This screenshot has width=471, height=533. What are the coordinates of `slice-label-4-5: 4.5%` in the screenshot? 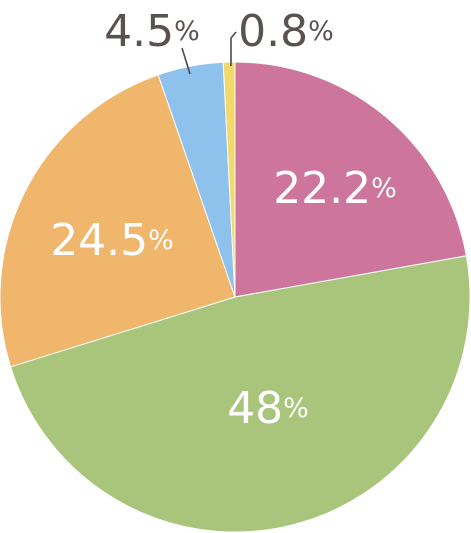 It's located at (152, 31).